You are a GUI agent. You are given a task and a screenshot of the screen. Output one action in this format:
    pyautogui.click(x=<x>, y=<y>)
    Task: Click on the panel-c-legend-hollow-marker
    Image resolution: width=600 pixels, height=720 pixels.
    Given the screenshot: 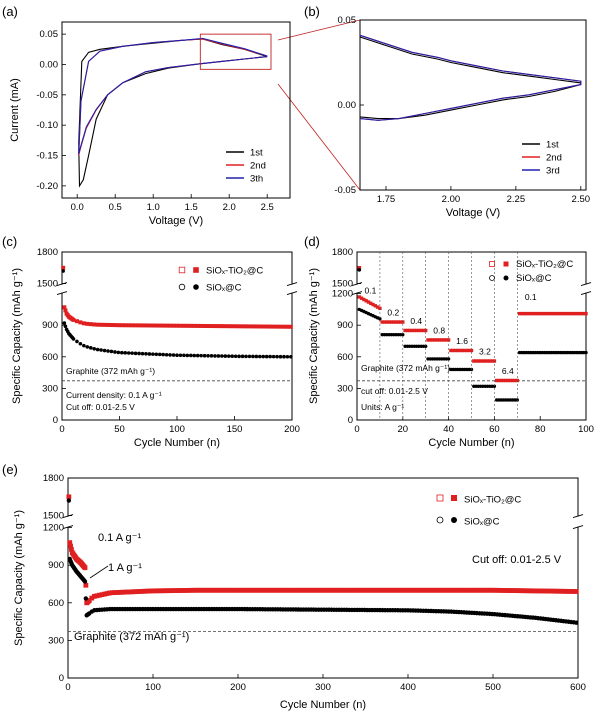 What is the action you would take?
    pyautogui.click(x=182, y=270)
    